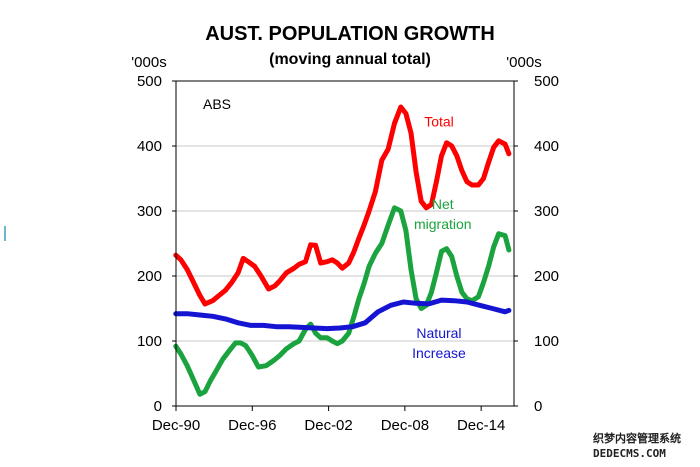 The image size is (700, 467). What do you see at coordinates (149, 341) in the screenshot?
I see `left-tick-label: 100` at bounding box center [149, 341].